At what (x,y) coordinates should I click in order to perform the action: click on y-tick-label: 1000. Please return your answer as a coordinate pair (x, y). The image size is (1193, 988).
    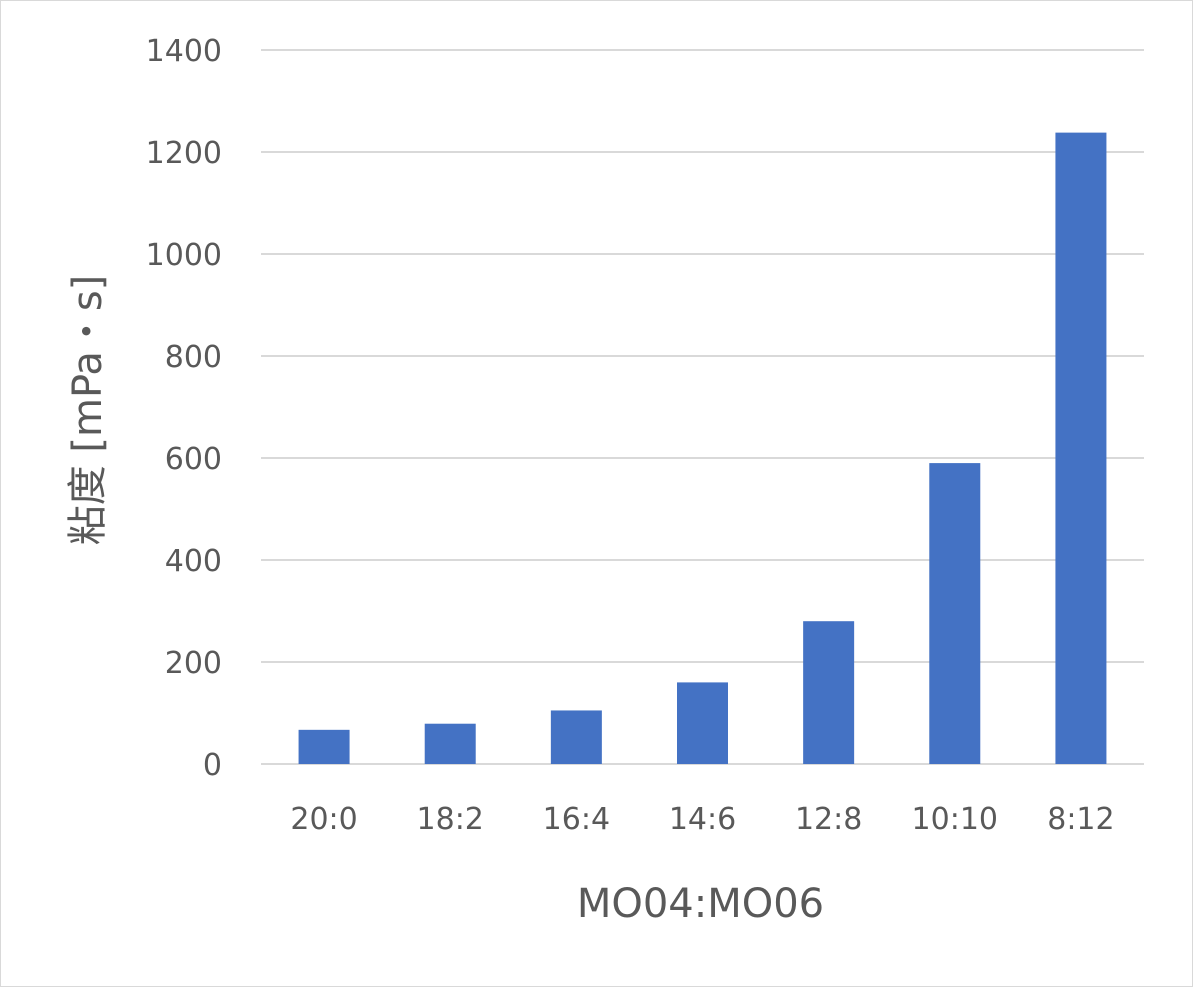
    Looking at the image, I should click on (184, 255).